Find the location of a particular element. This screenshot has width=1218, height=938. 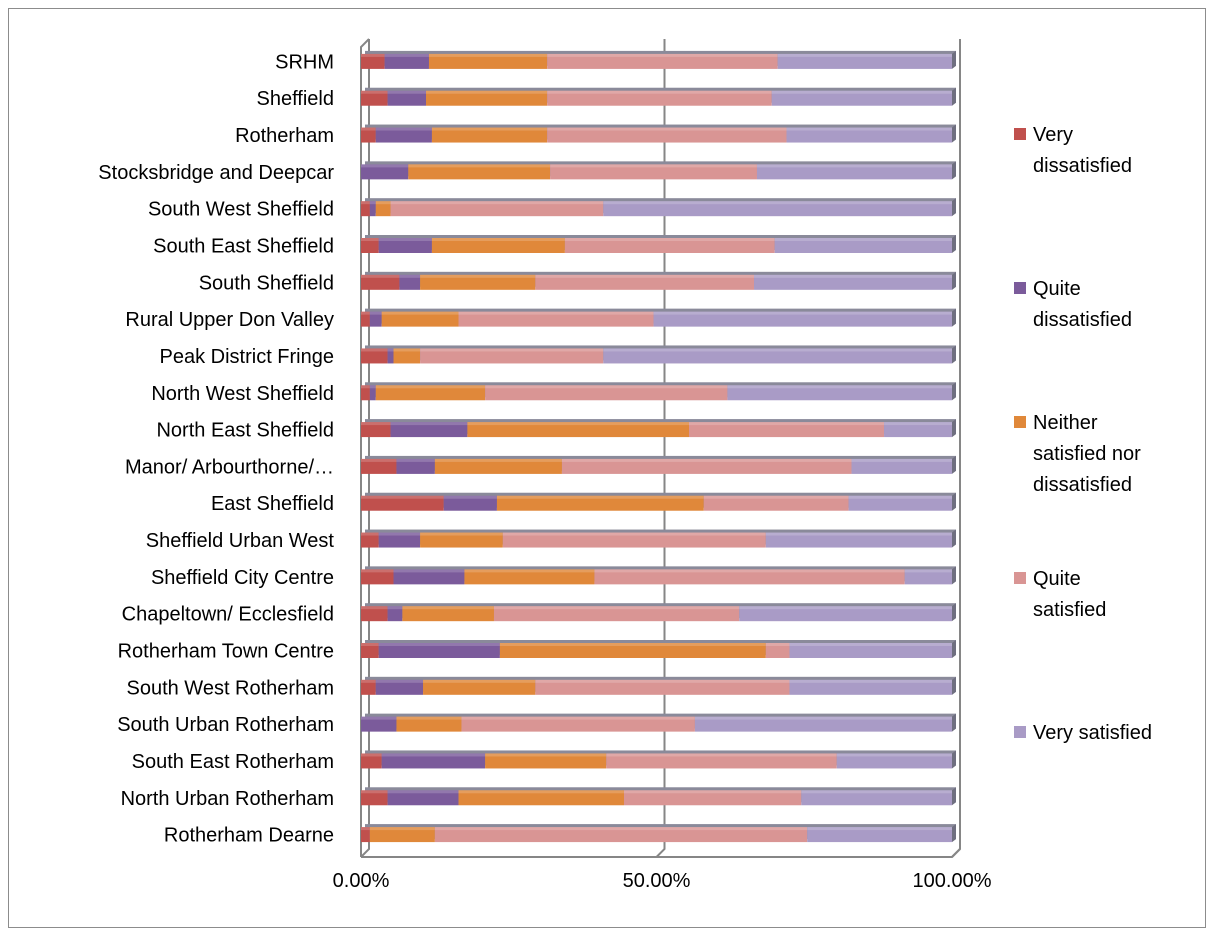

bar-manor-arbourthorne-neither-satisfied-nor-dissatisfied is located at coordinates (498, 466).